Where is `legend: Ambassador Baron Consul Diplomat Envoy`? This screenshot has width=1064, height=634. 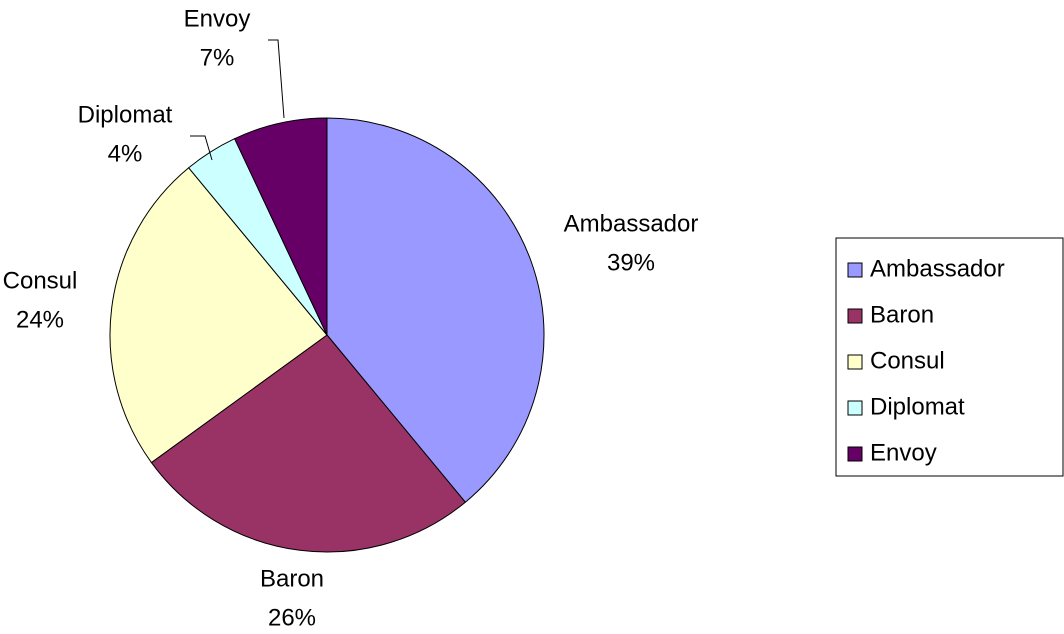 legend: Ambassador Baron Consul Diplomat Envoy is located at coordinates (949, 357).